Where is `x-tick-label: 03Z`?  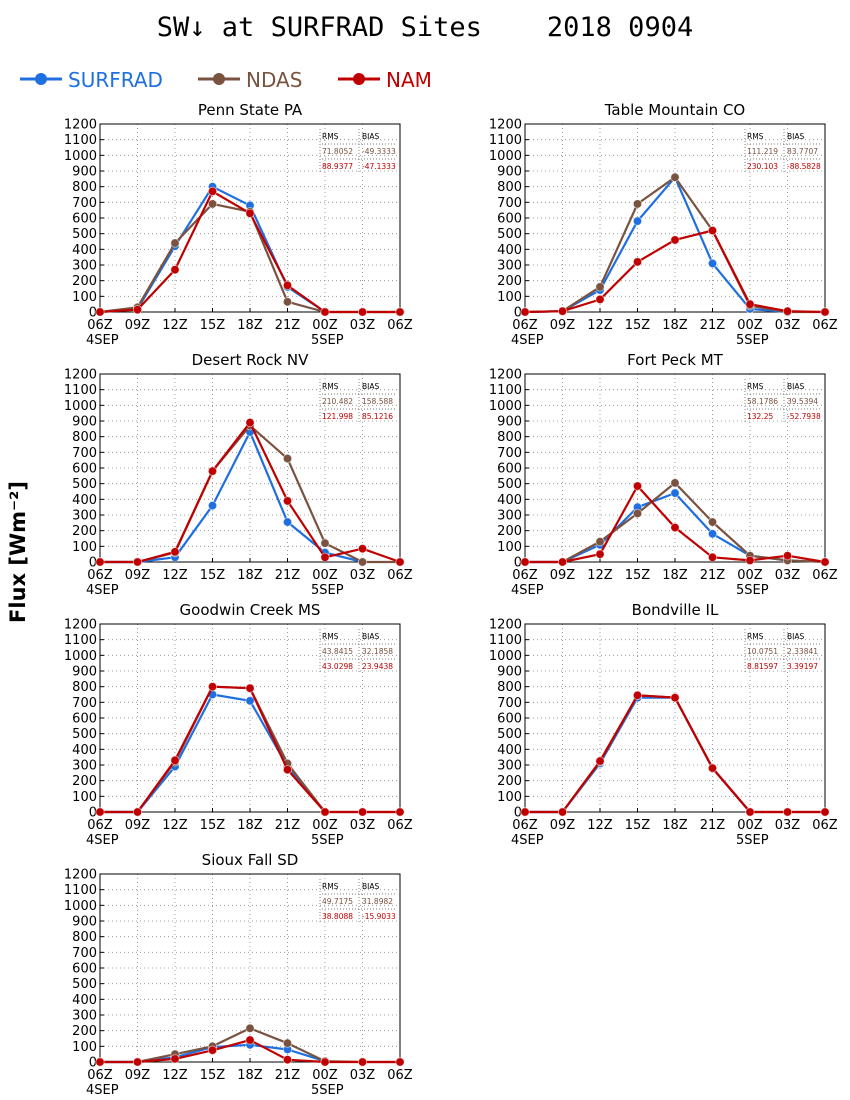 x-tick-label: 03Z is located at coordinates (788, 825).